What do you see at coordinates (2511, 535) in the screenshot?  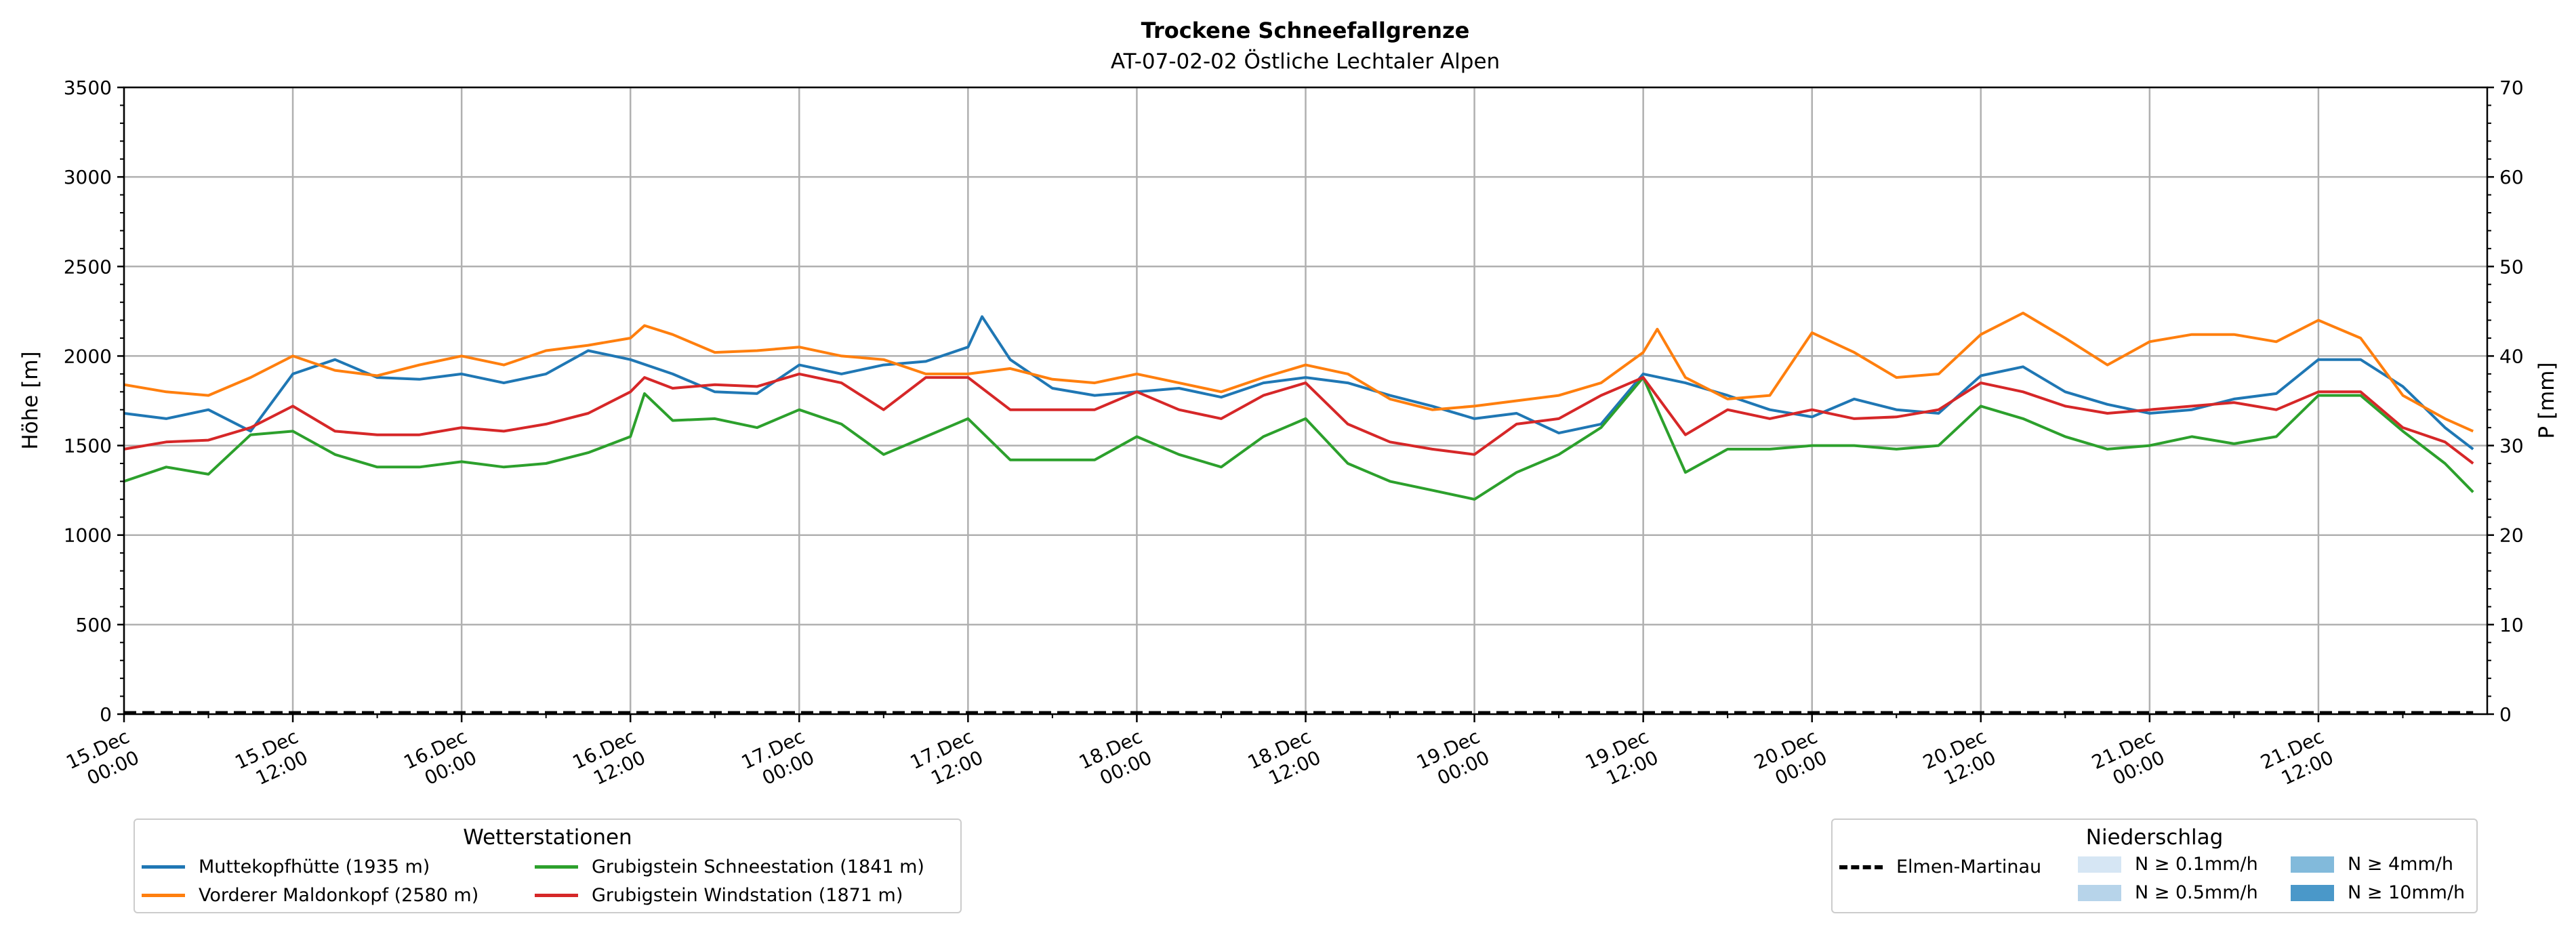 I see `y-tick-label-right: 20` at bounding box center [2511, 535].